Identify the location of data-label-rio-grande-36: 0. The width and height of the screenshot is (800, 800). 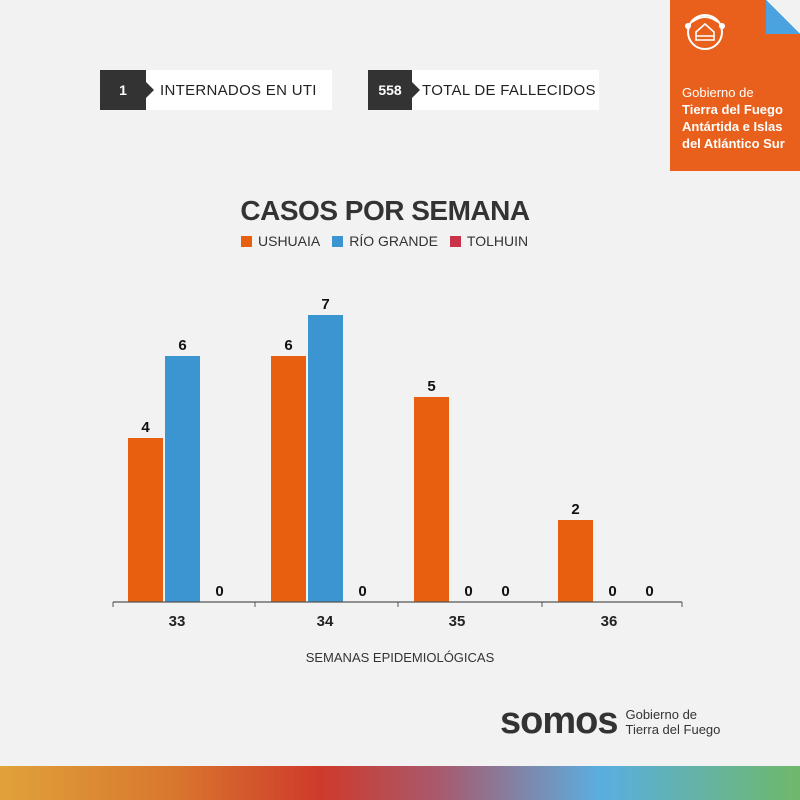
(612, 591).